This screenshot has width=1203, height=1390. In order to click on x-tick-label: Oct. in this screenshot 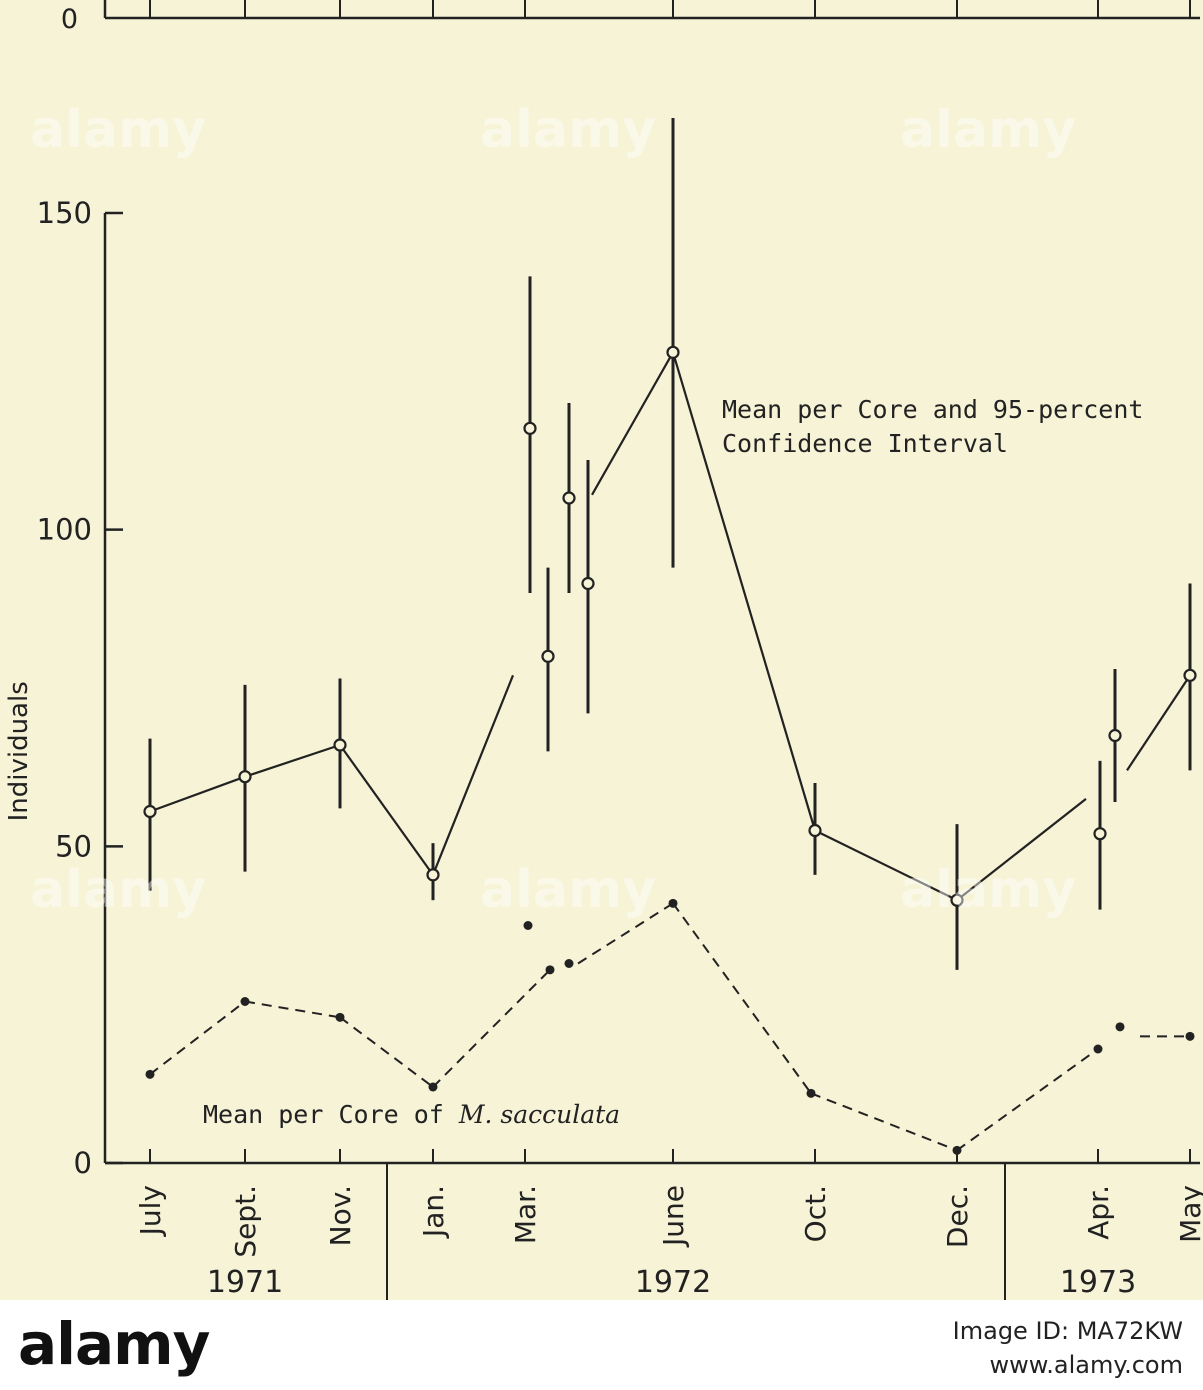, I will do `click(815, 1213)`.